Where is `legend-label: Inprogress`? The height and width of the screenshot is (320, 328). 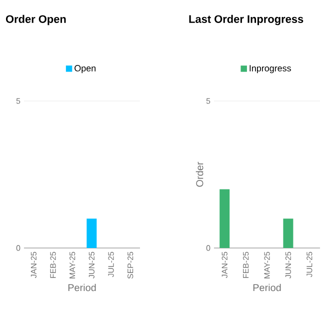
legend-label: Inprogress is located at coordinates (270, 69).